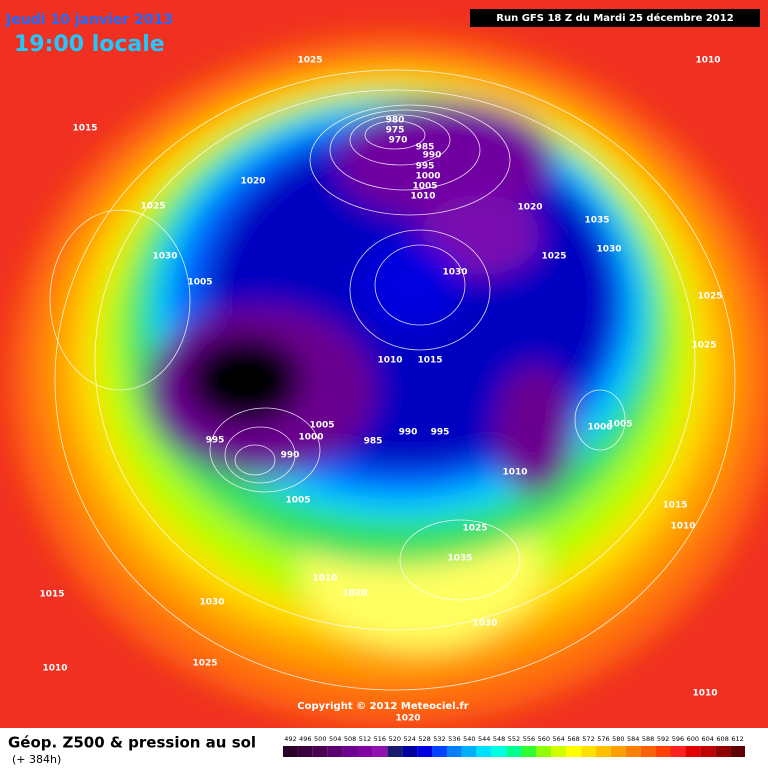 Image resolution: width=768 pixels, height=768 pixels. What do you see at coordinates (737, 739) in the screenshot?
I see `colorbar-label: 612` at bounding box center [737, 739].